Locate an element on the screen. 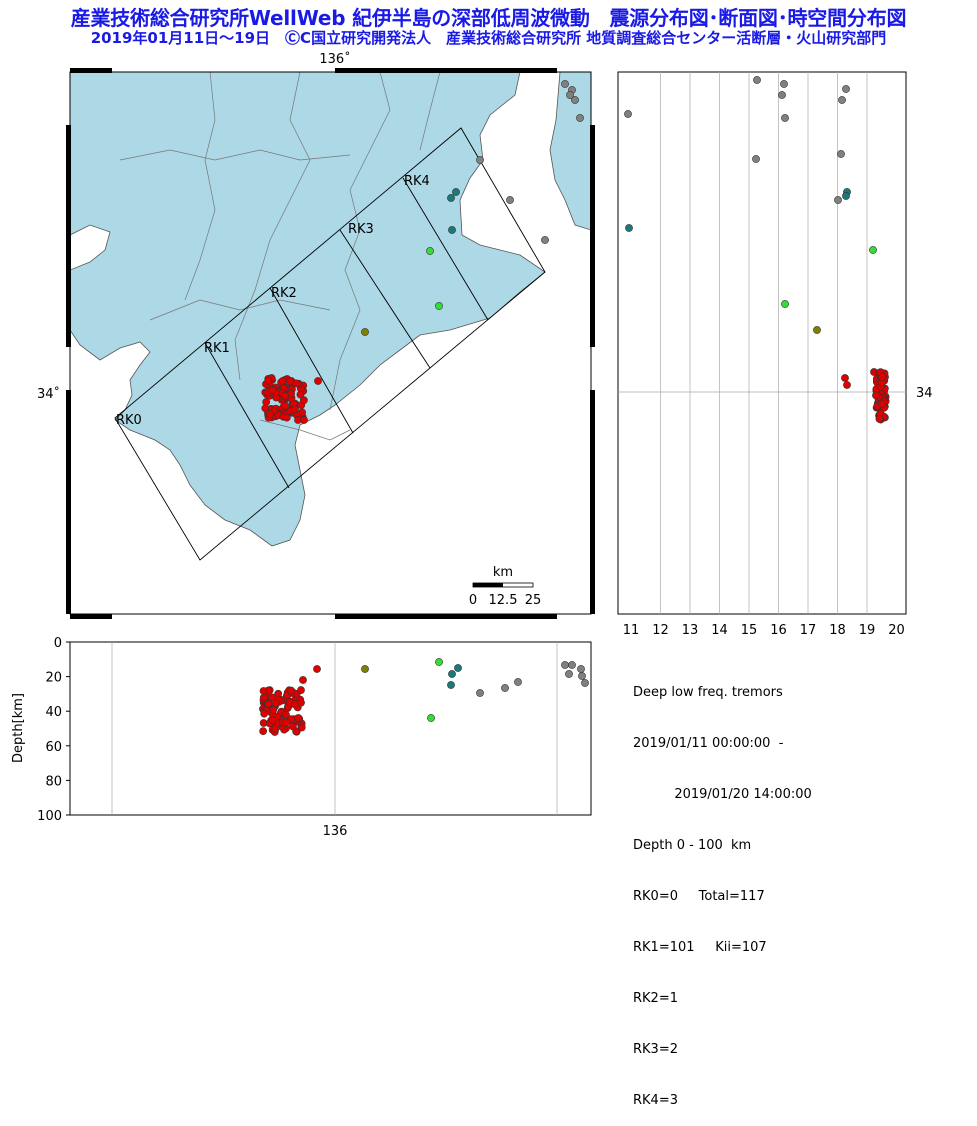 The height and width of the screenshot is (1126, 977). depth-tick-label: 40 is located at coordinates (53, 712).